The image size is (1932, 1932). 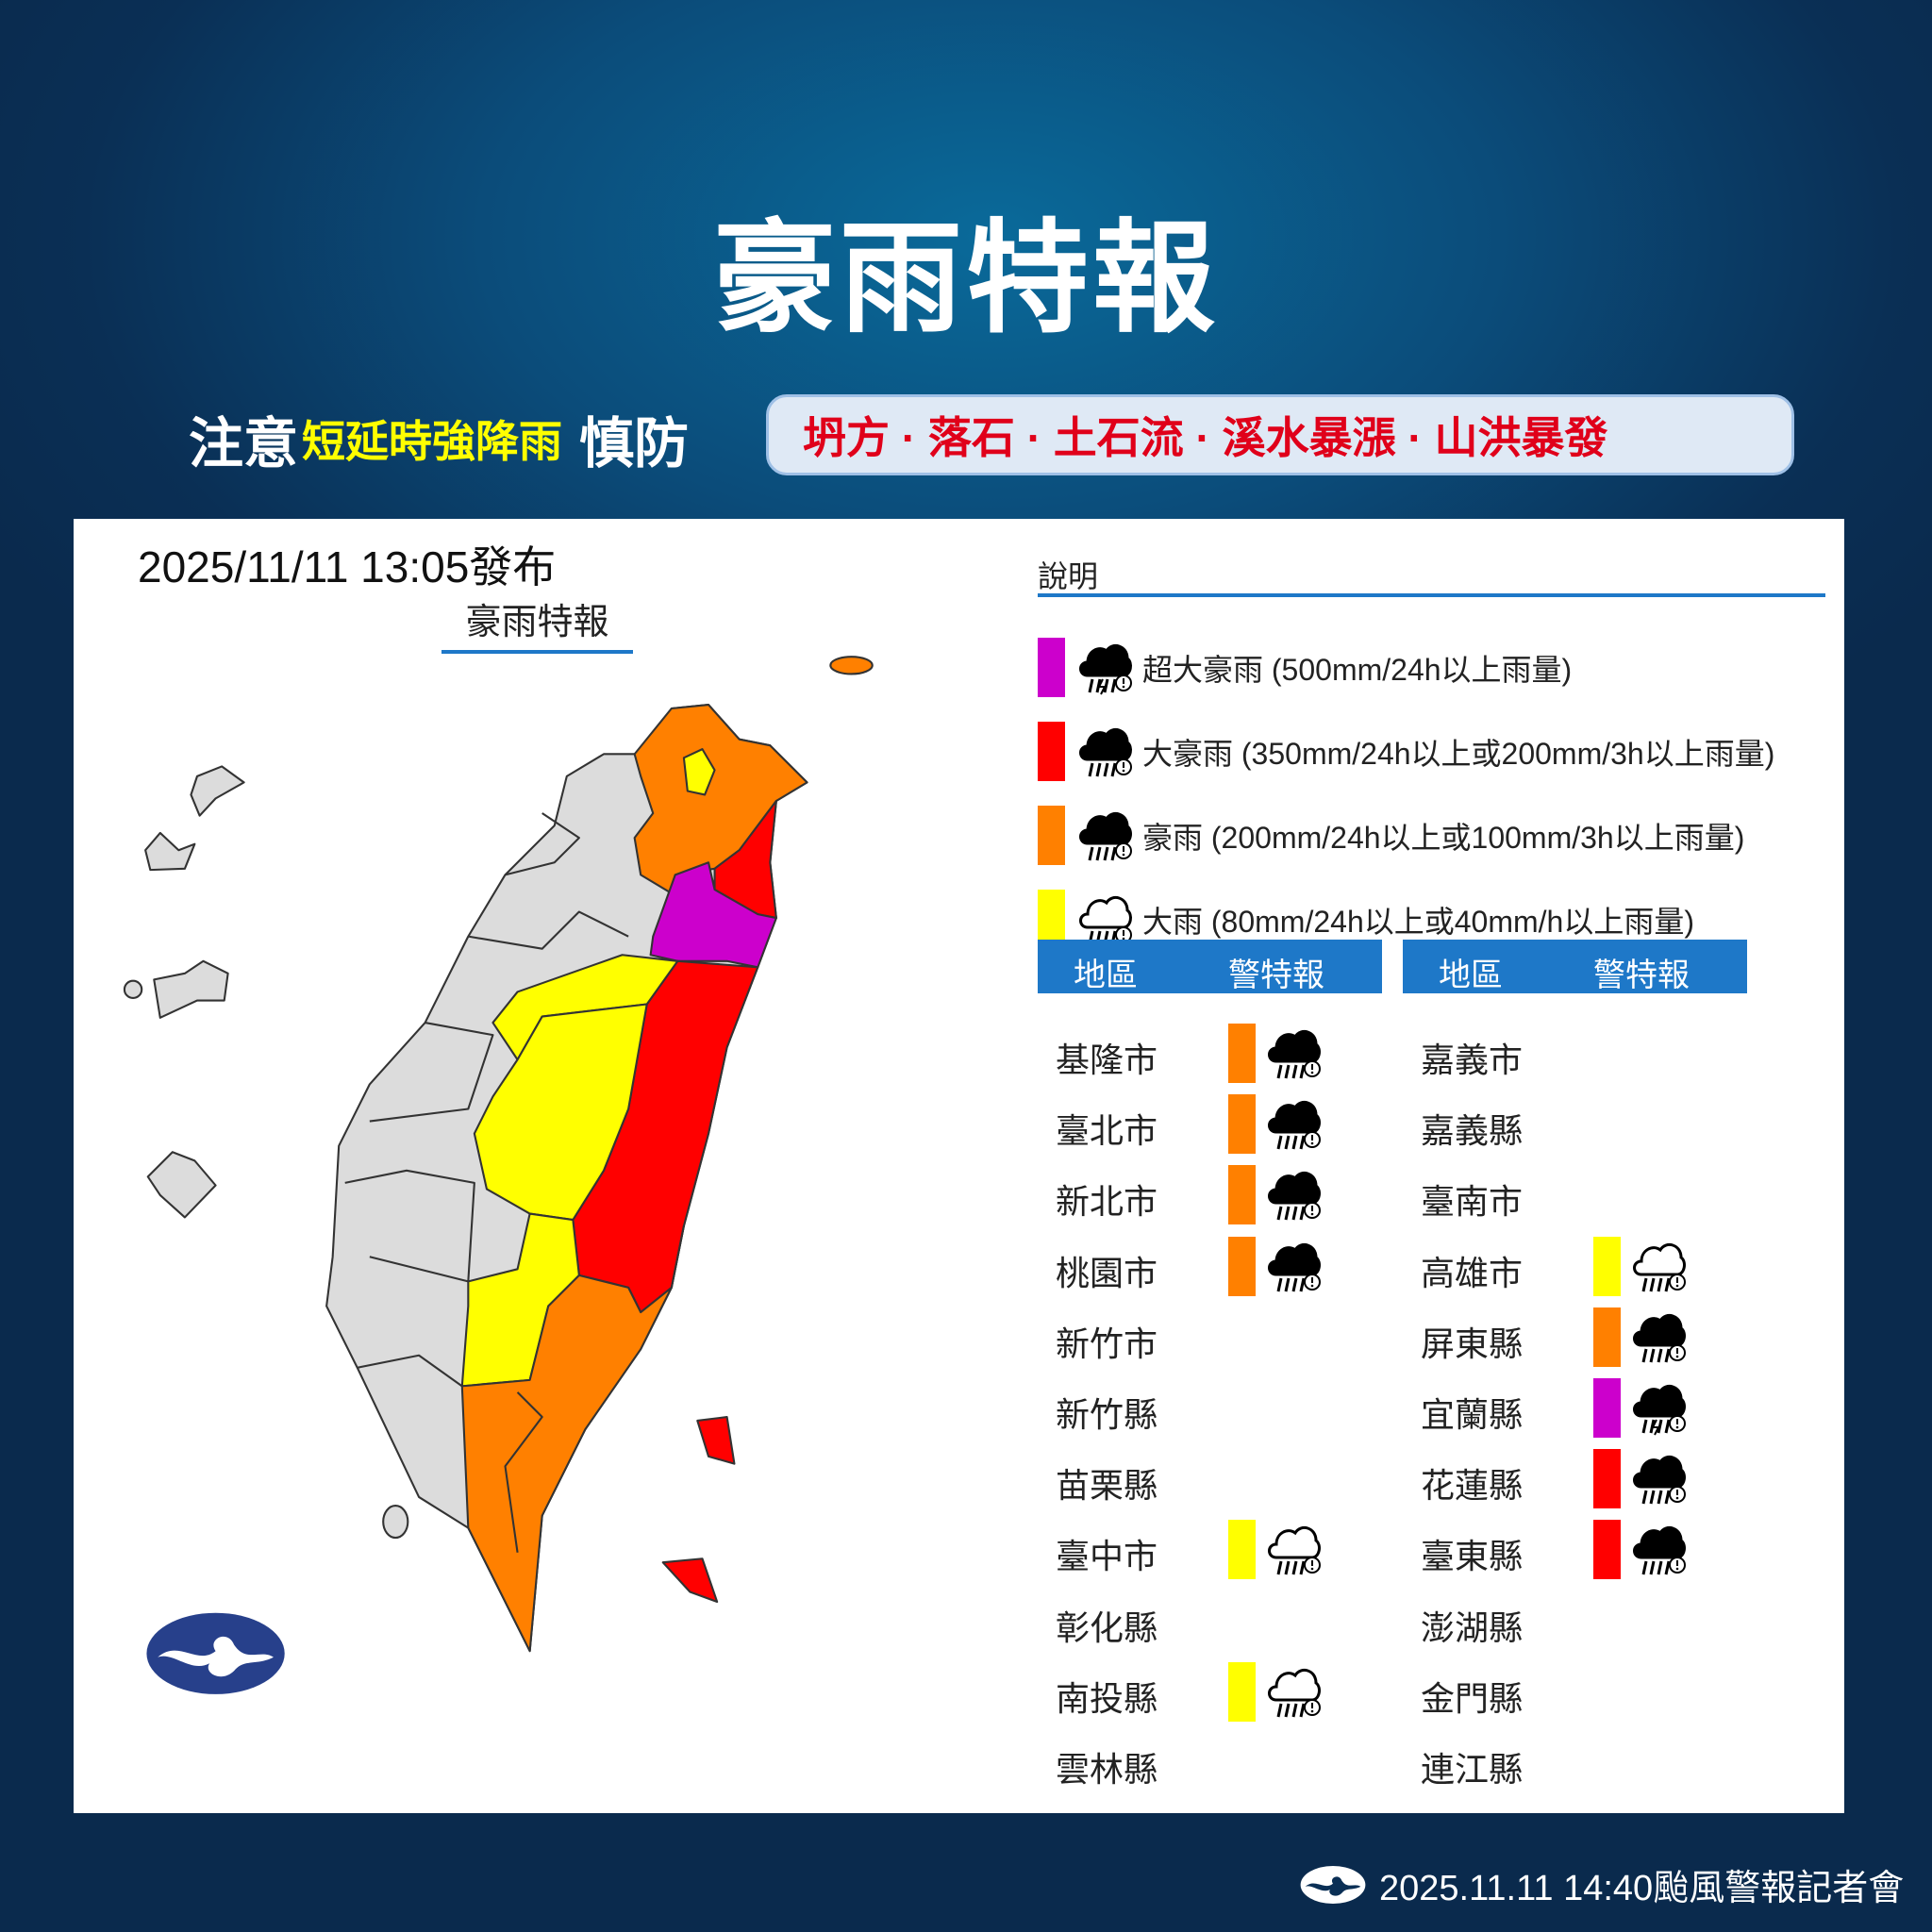 What do you see at coordinates (1473, 1060) in the screenshot?
I see `region-name: 嘉義市` at bounding box center [1473, 1060].